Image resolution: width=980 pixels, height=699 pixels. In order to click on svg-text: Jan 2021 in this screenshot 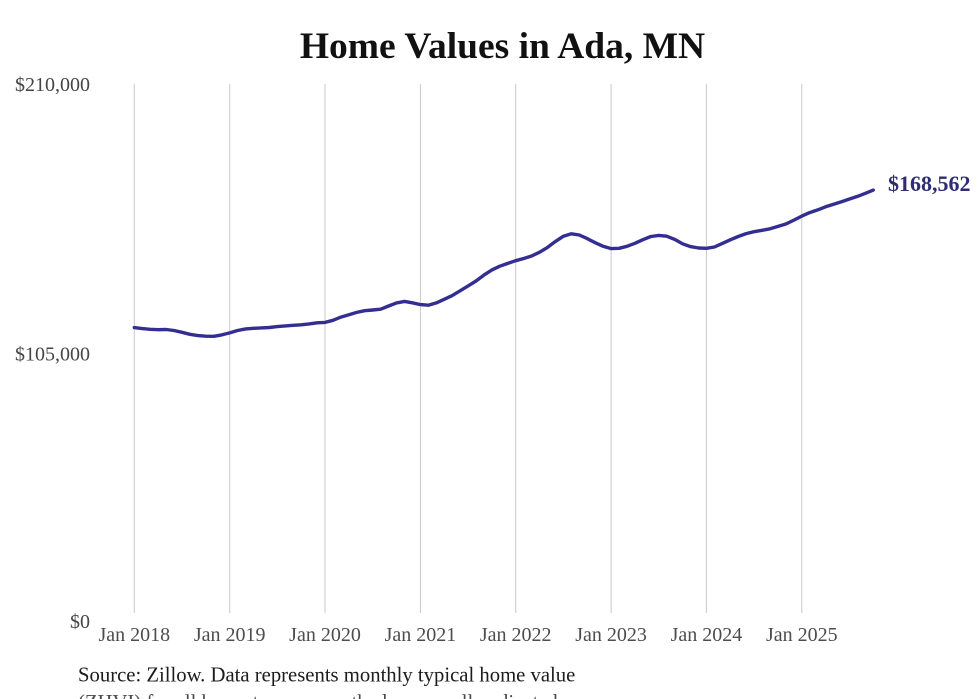, I will do `click(421, 635)`.